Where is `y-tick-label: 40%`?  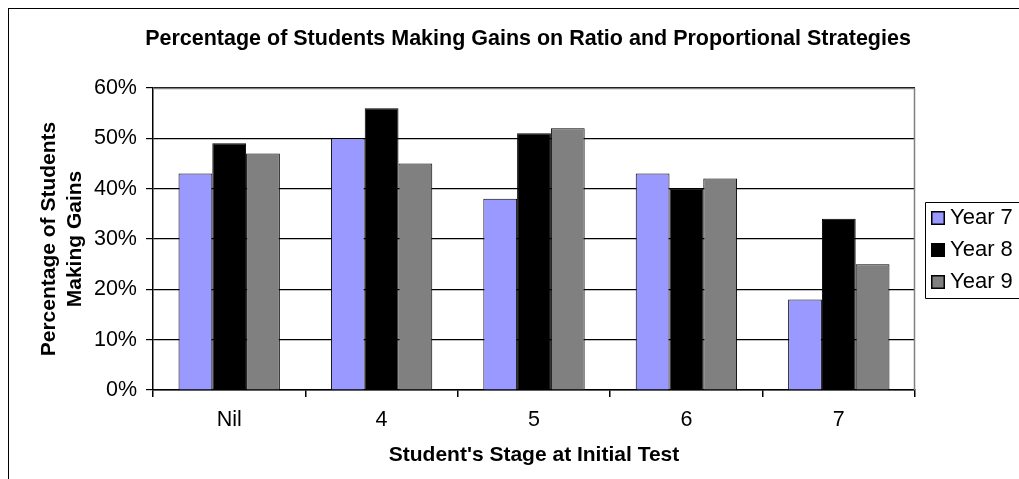
y-tick-label: 40% is located at coordinates (115, 187).